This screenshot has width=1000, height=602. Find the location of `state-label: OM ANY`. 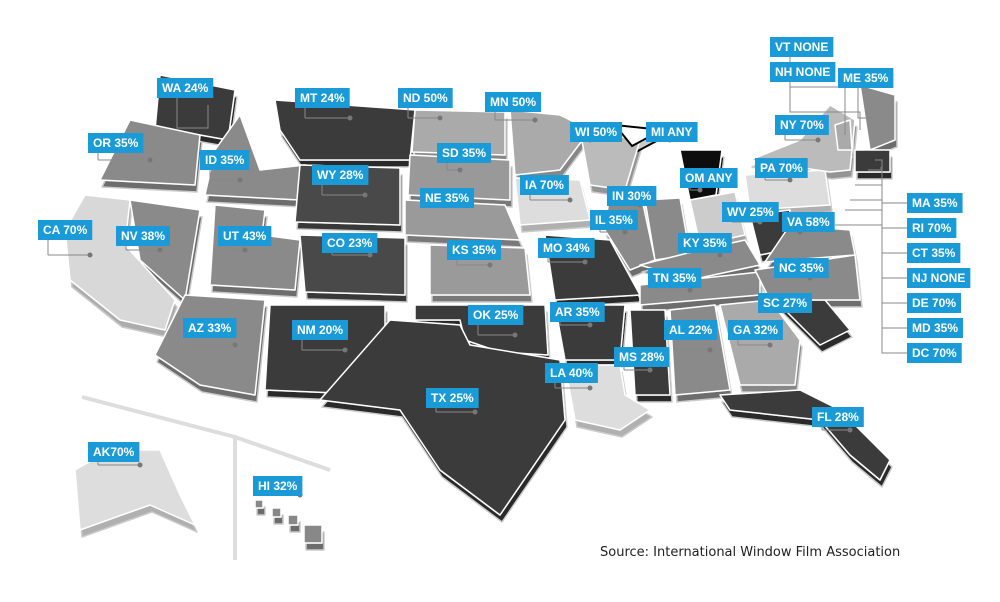

state-label: OM ANY is located at coordinates (709, 178).